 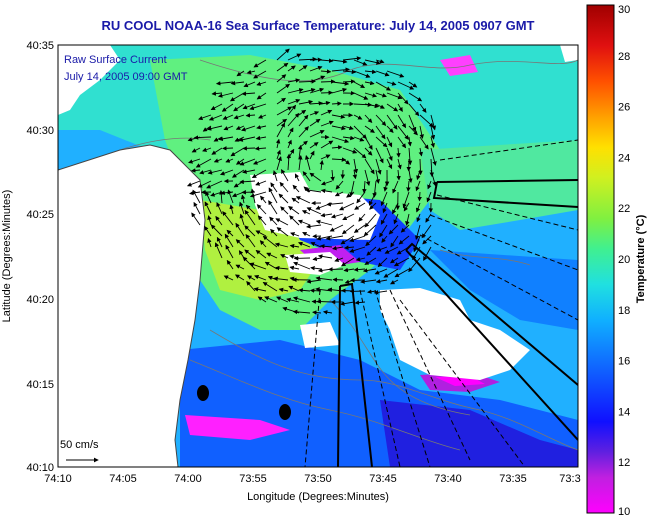 I want to click on sst-deepblue-south, so click(x=479, y=433).